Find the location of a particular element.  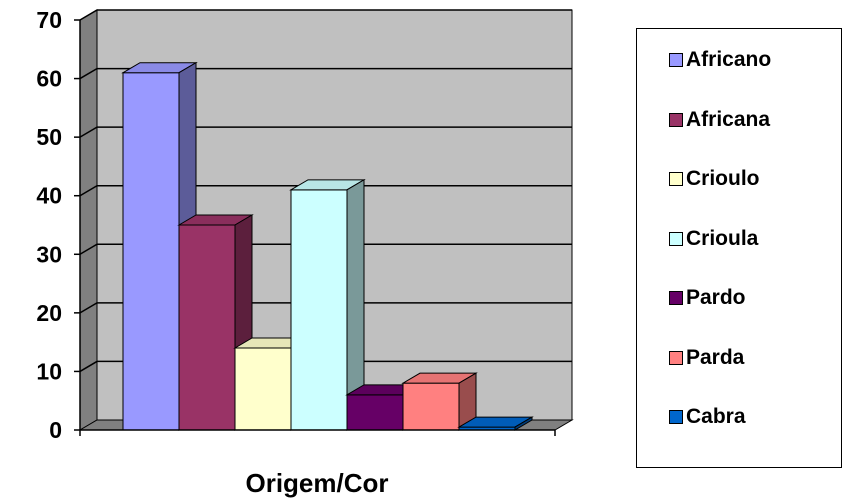

legend-label: Cabra is located at coordinates (716, 416).